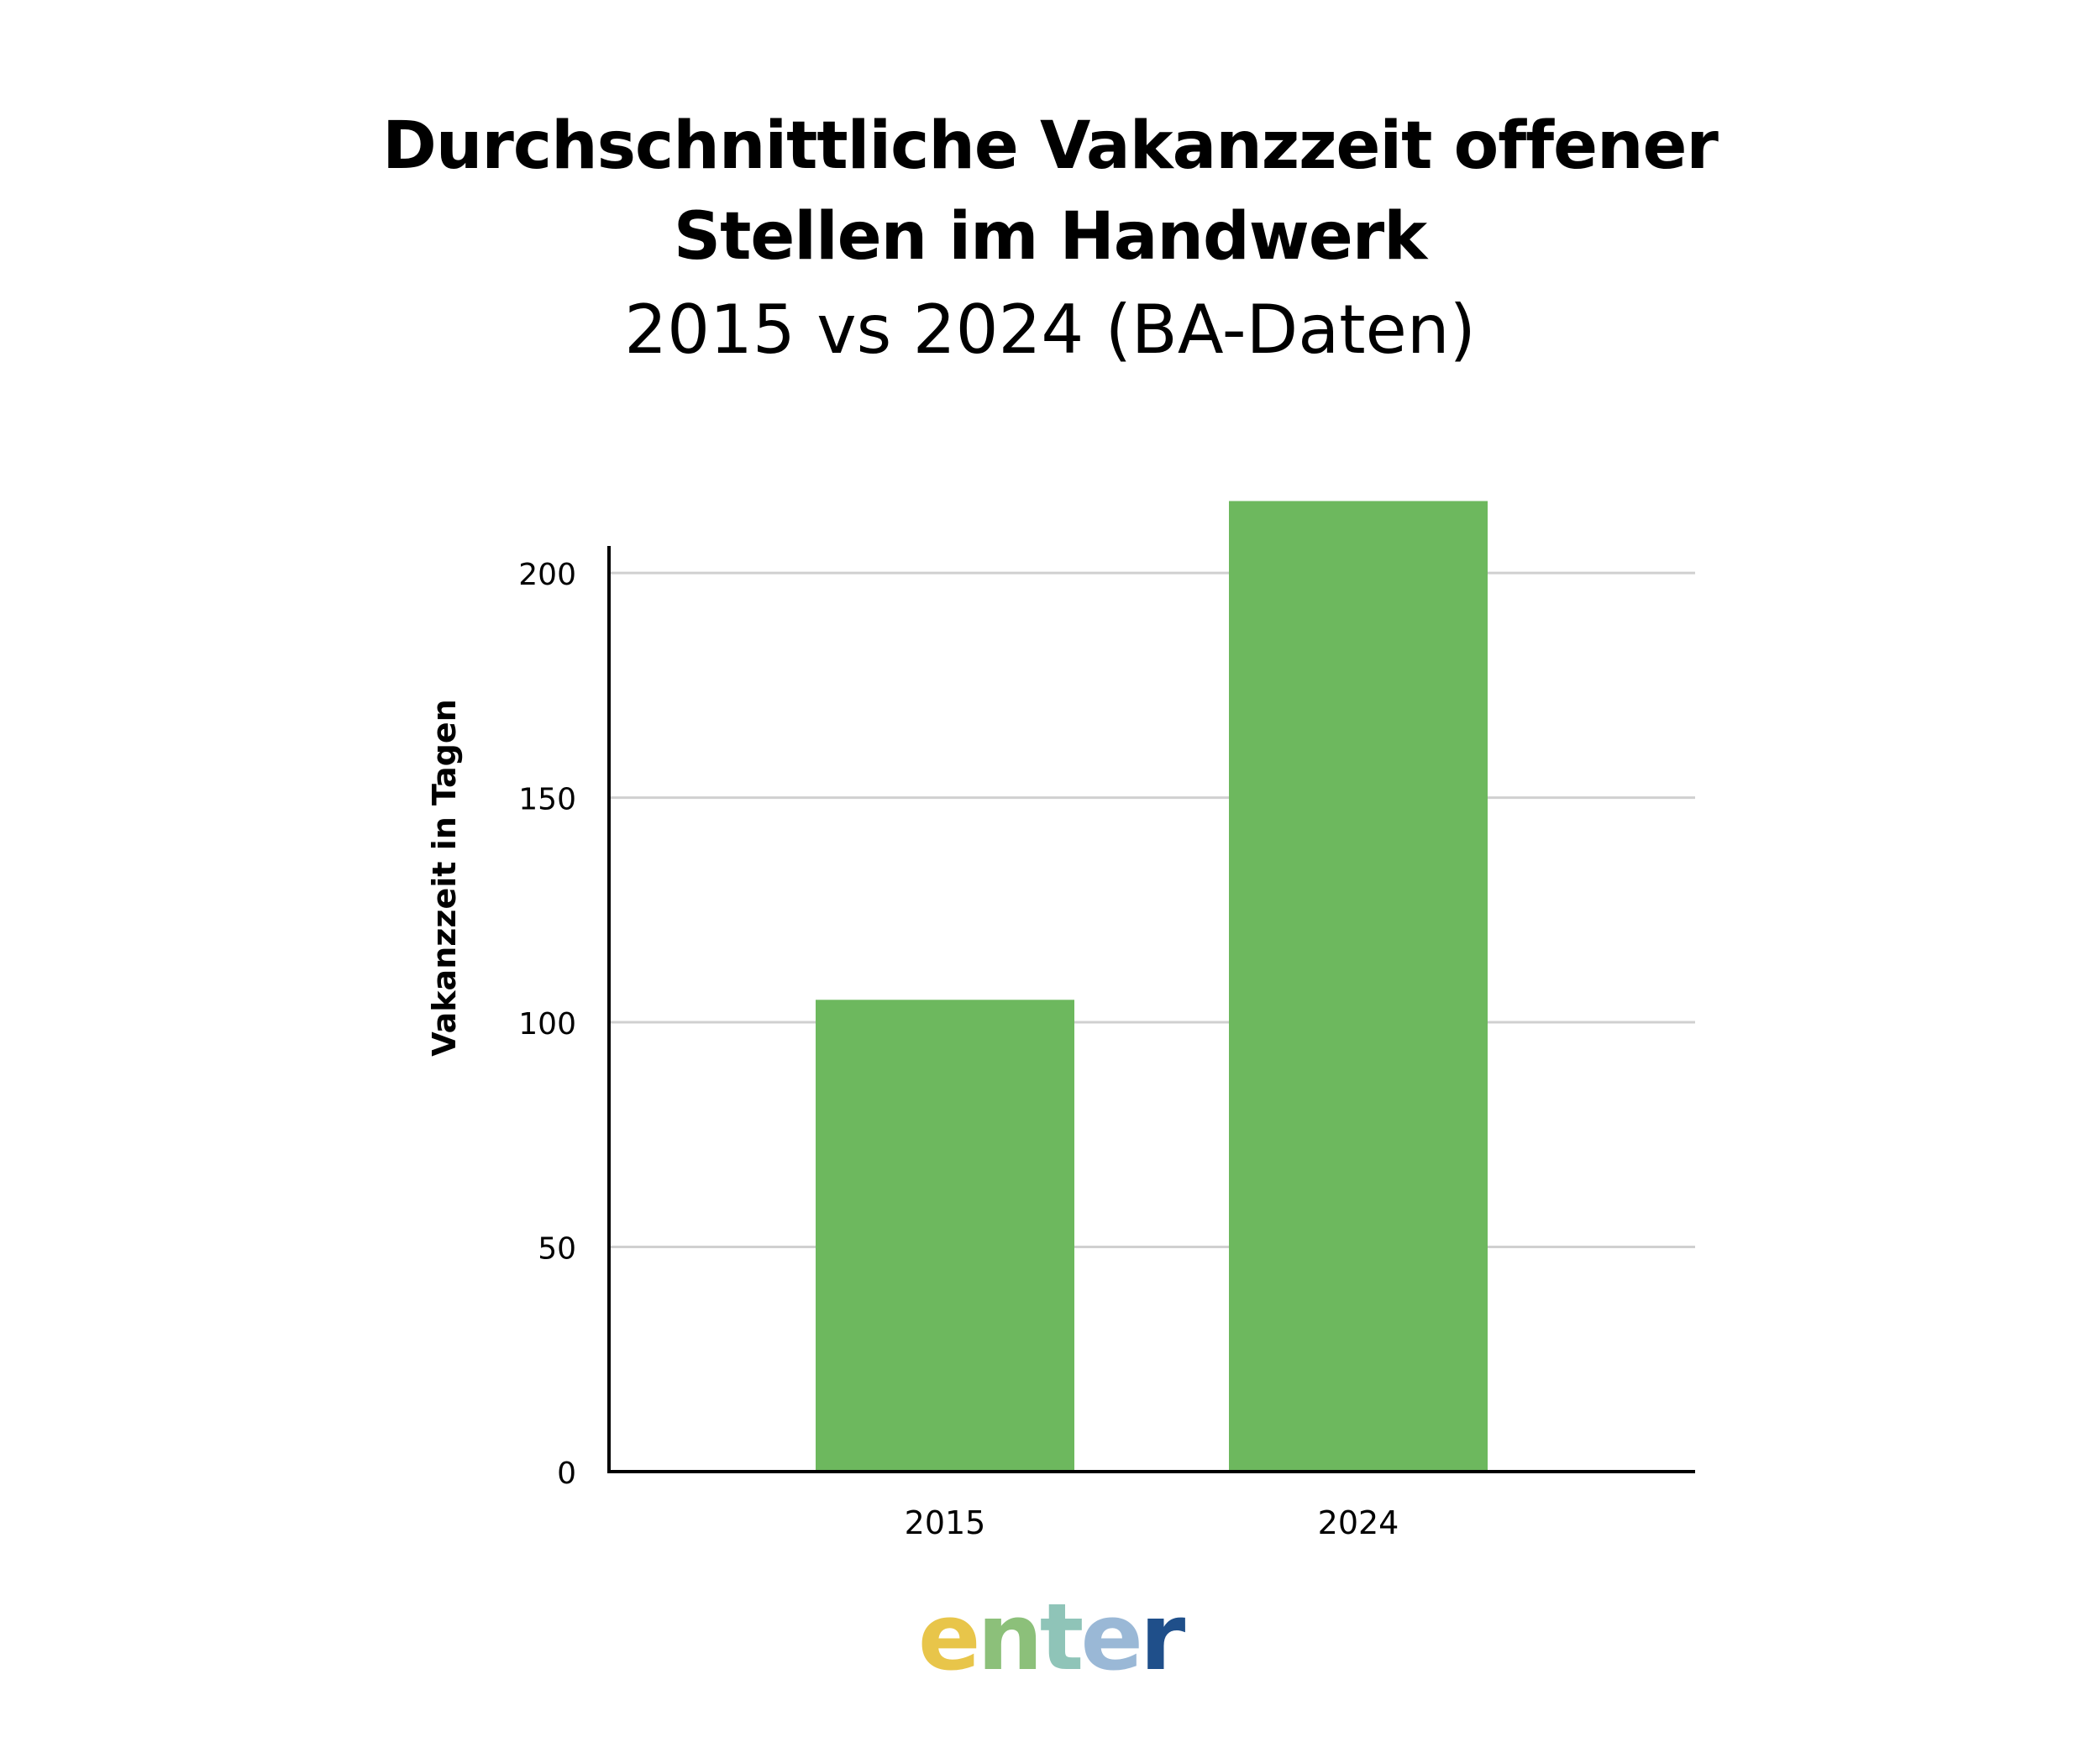  Describe the element at coordinates (1061, 1637) in the screenshot. I see `logo-letter: t` at that location.